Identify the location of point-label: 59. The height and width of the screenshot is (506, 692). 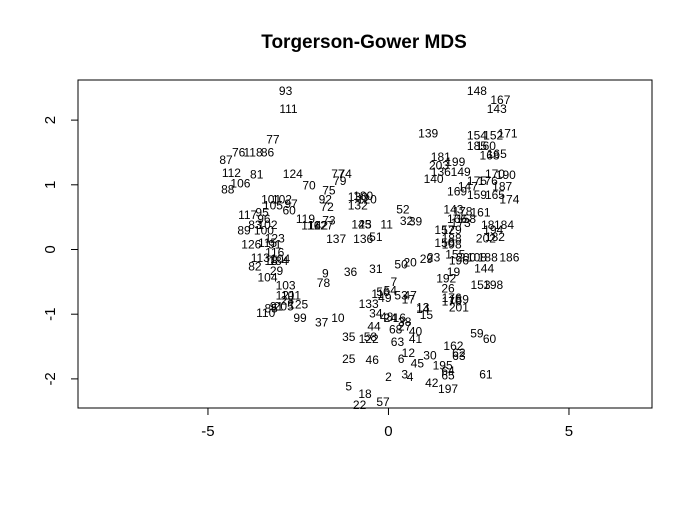
(477, 334).